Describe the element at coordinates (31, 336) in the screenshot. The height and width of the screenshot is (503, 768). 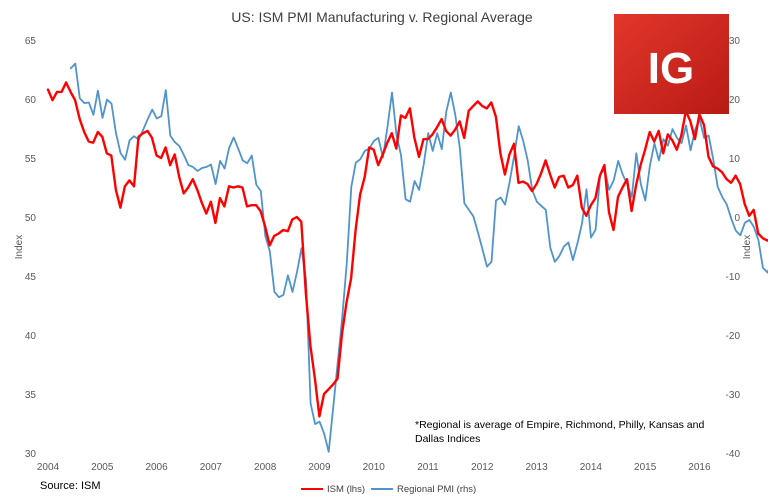
I see `left-tick-label: 40` at that location.